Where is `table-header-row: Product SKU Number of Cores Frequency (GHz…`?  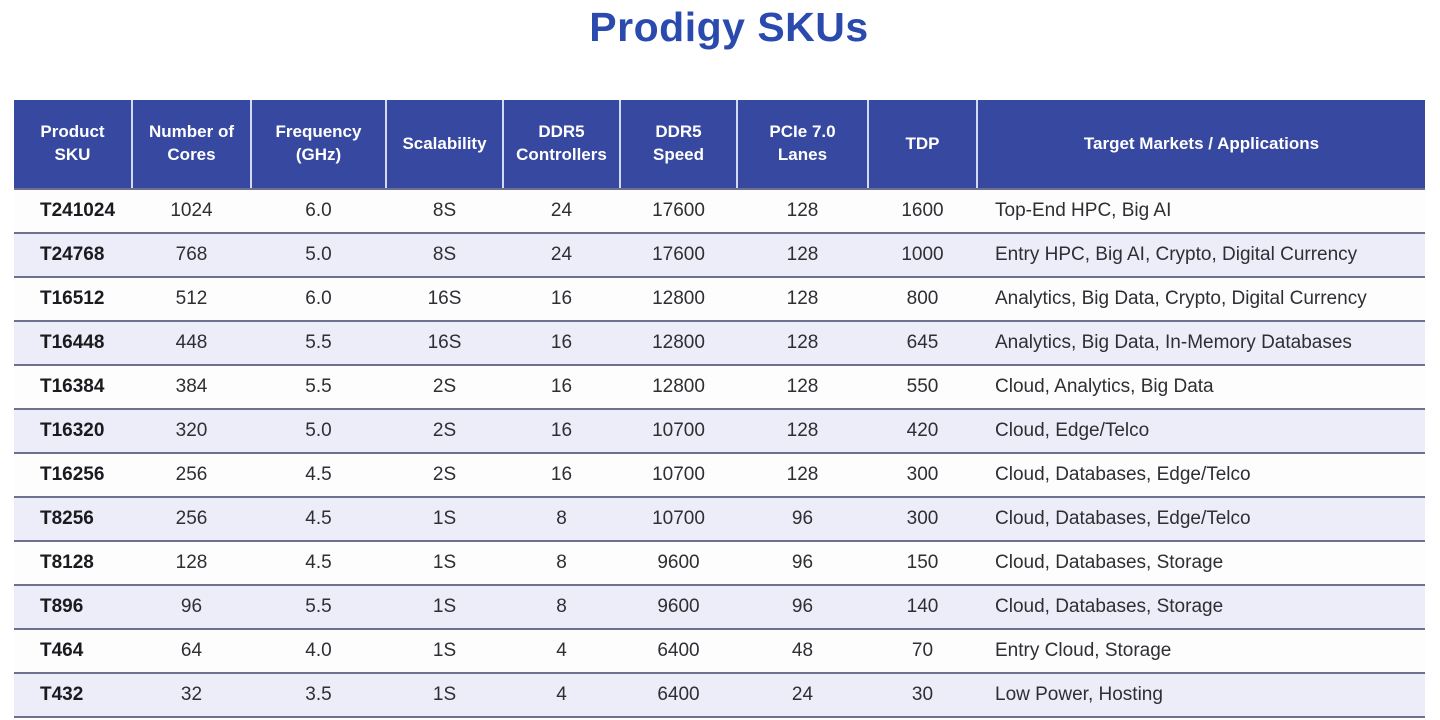 table-header-row: Product SKU Number of Cores Frequency (GHz… is located at coordinates (719, 145).